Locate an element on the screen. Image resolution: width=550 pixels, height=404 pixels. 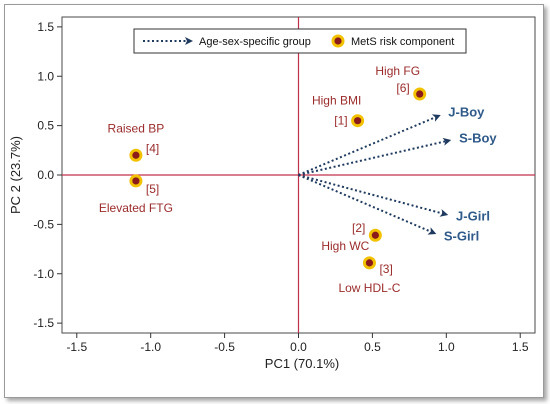
risk-point-number: [3] is located at coordinates (385, 269).